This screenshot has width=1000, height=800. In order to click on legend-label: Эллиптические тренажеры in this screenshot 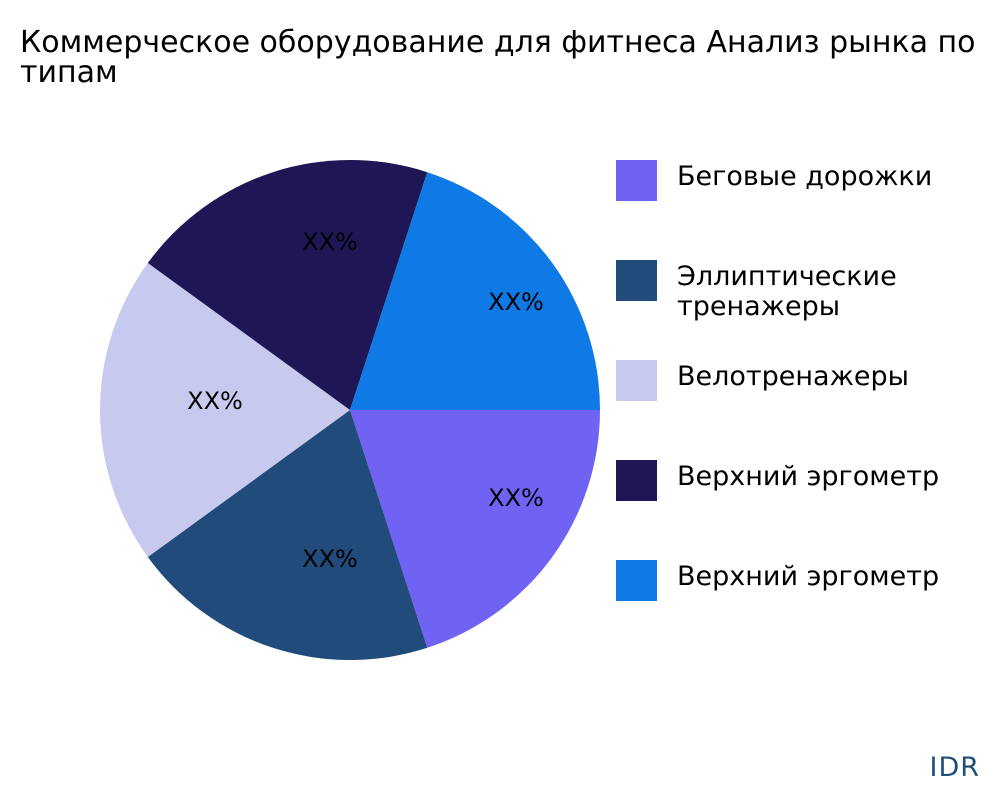, I will do `click(787, 291)`.